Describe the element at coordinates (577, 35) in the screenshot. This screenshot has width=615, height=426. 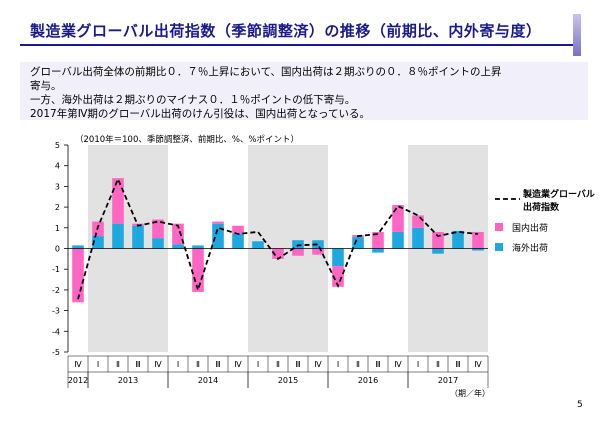
I see `decorative-bar` at that location.